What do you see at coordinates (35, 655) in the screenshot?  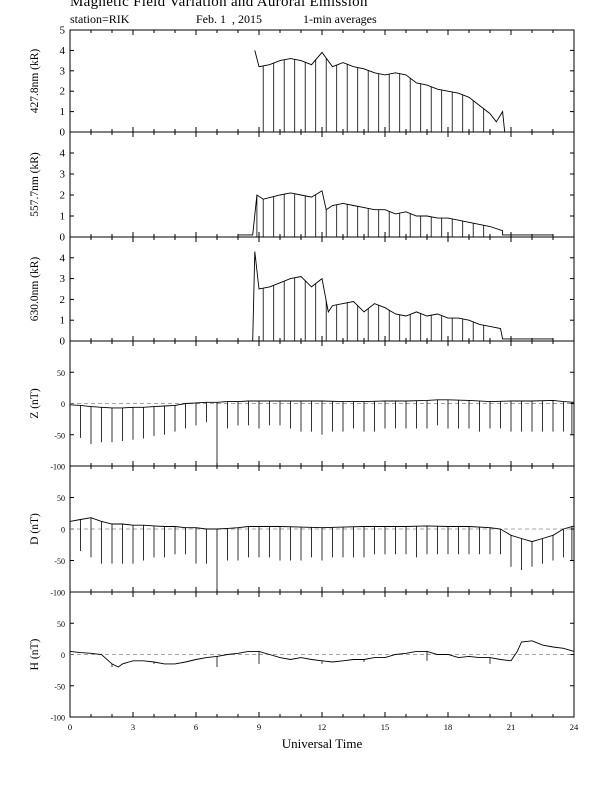 I see `y-axis-label: H (nT)` at bounding box center [35, 655].